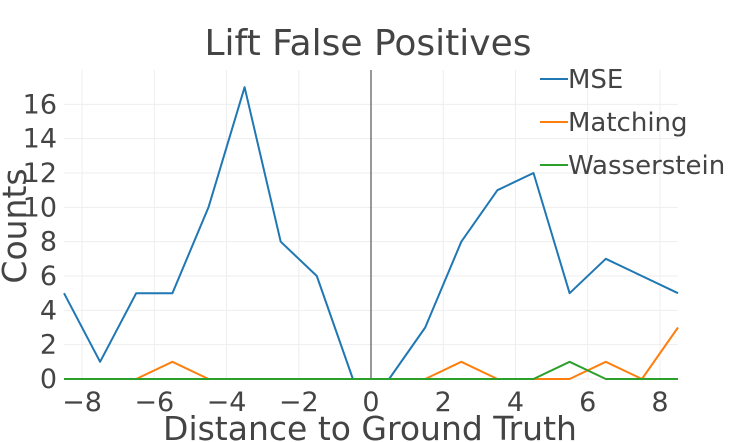  I want to click on y-axis-title: Counts, so click(17, 225).